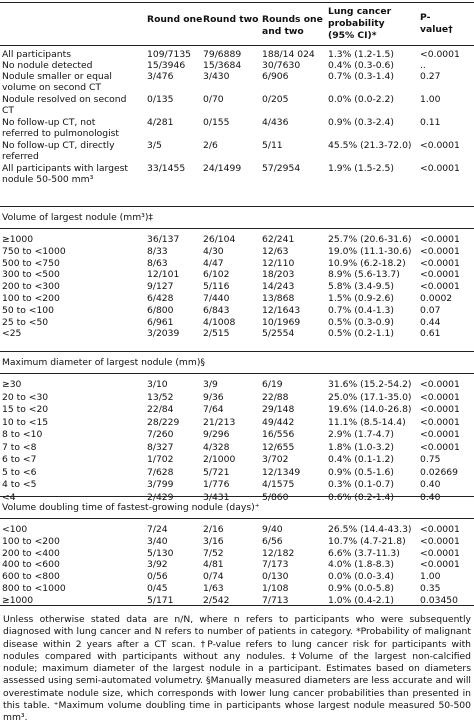 The width and height of the screenshot is (474, 725). I want to click on cell-rounds-one-two: 1/108, so click(275, 588).